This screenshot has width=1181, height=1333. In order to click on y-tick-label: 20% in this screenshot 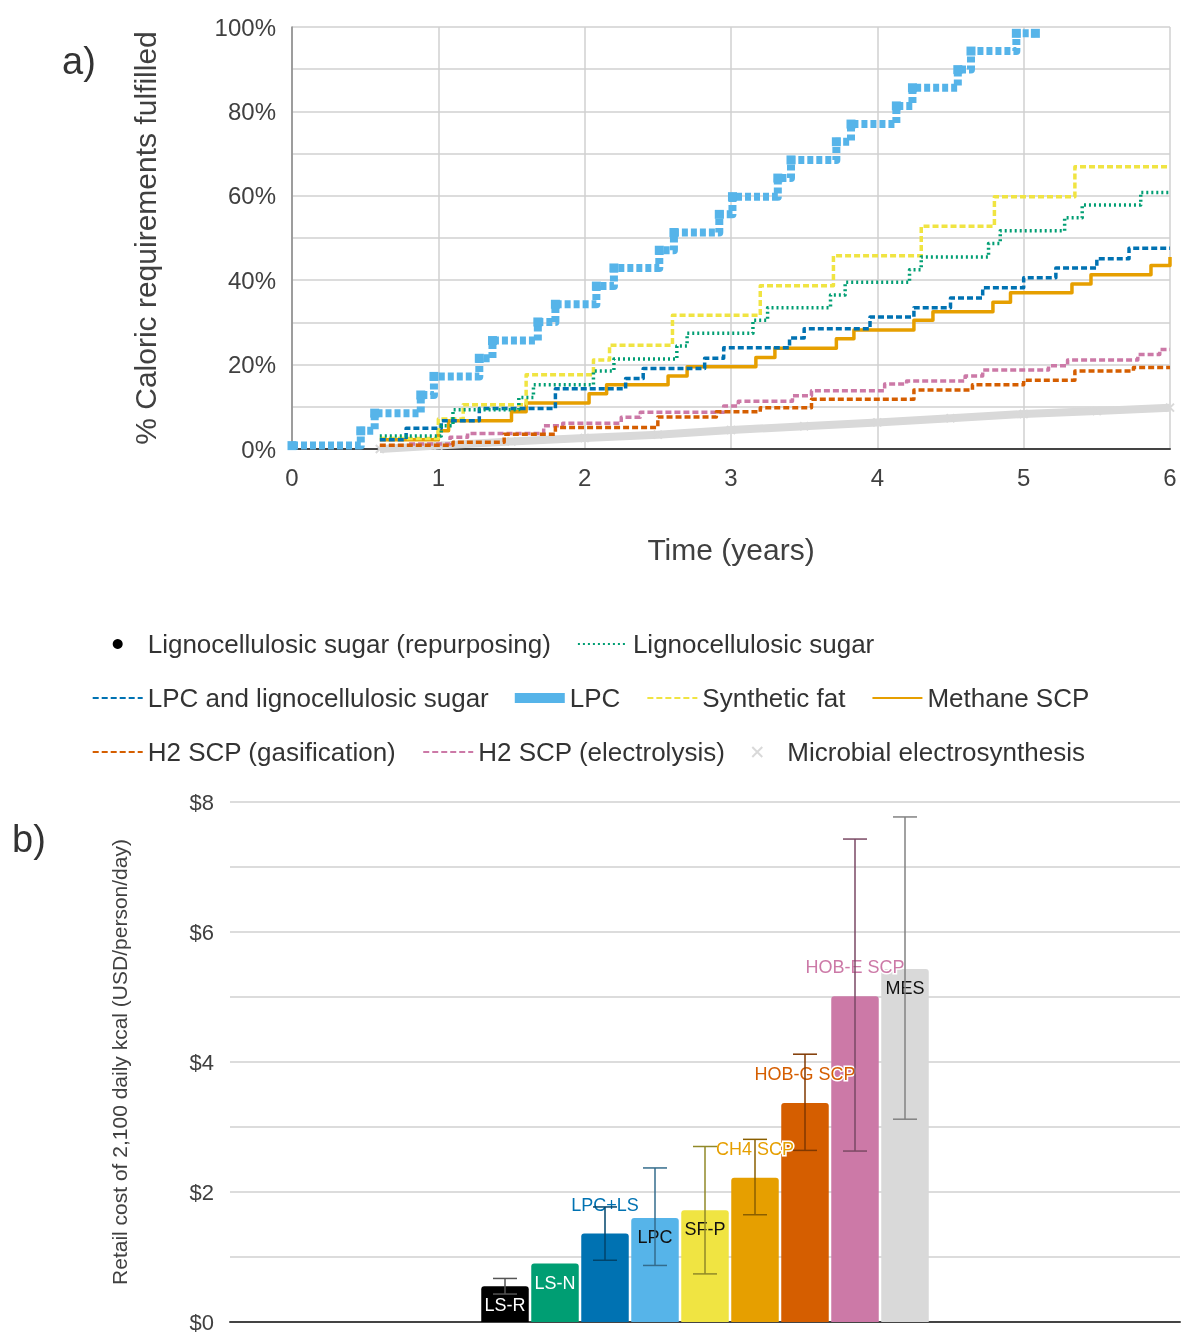, I will do `click(251, 365)`.